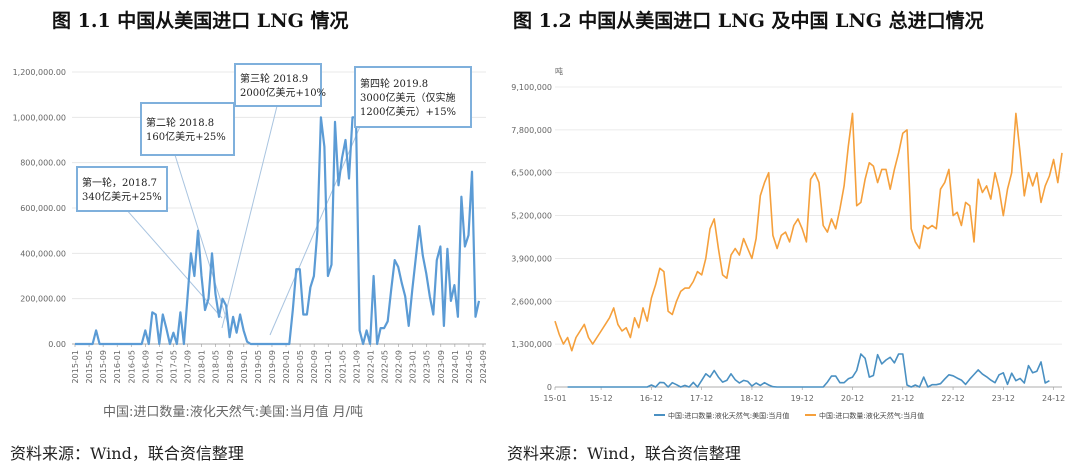  What do you see at coordinates (531, 301) in the screenshot?
I see `chart2-y-tick-label: 2,600,000` at bounding box center [531, 301].